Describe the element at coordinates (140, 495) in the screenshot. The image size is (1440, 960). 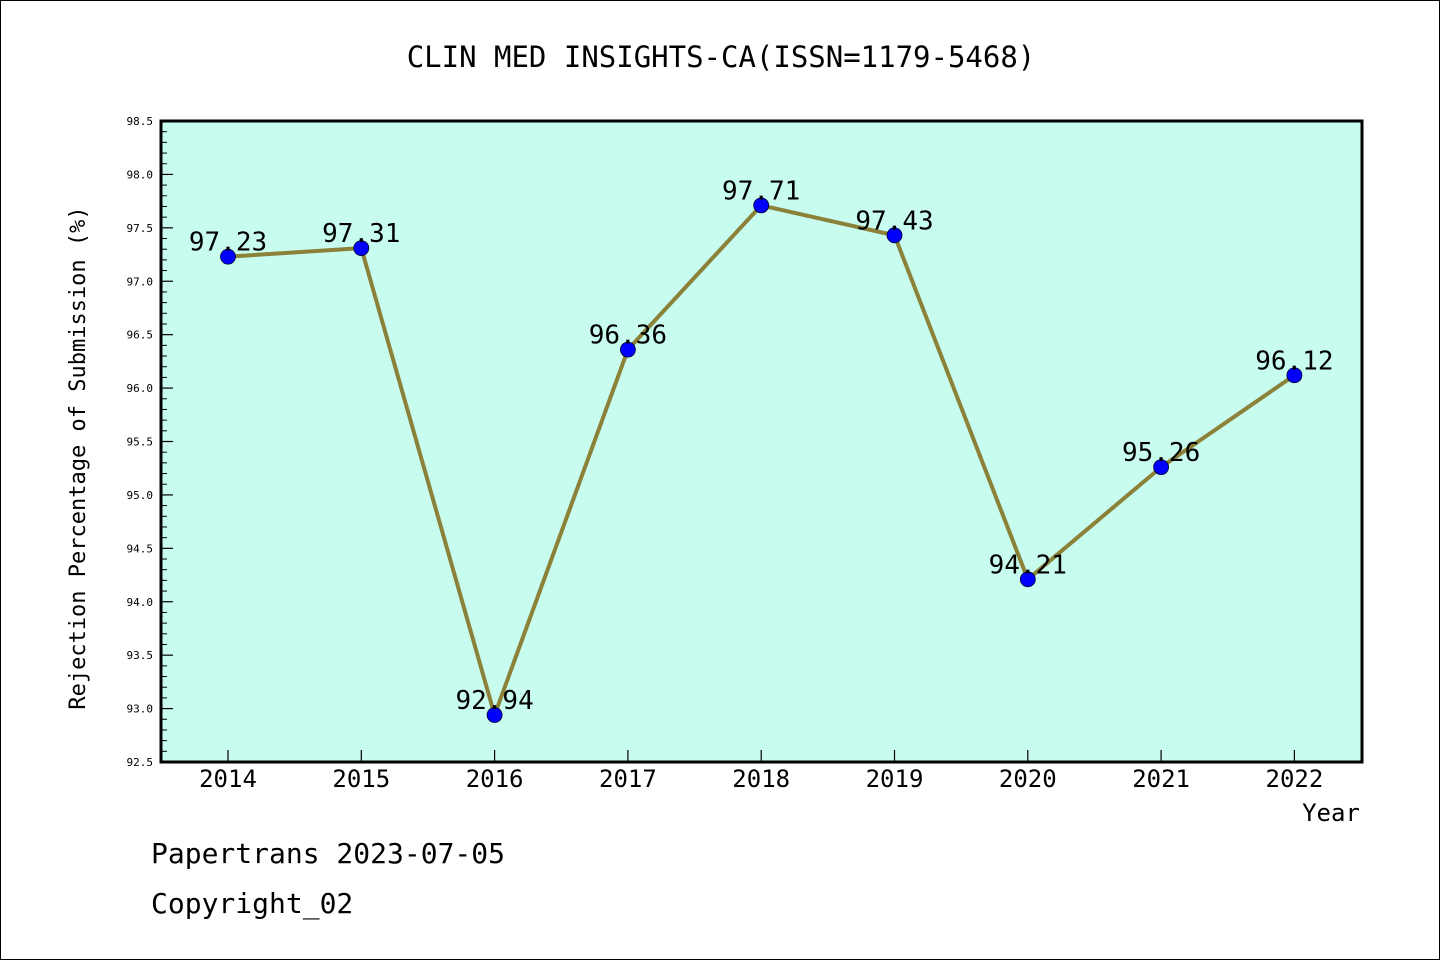
I see `y-tick-label: 95.0` at that location.